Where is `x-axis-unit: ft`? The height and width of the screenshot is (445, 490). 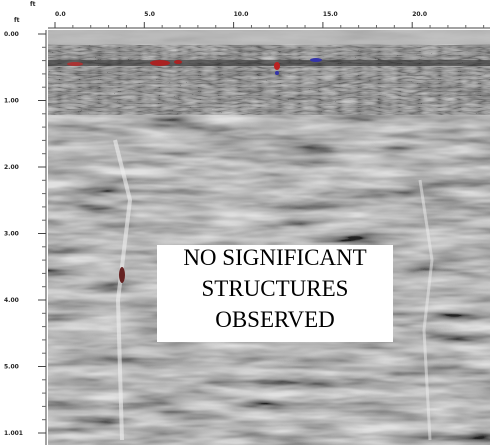 x-axis-unit: ft is located at coordinates (33, 4).